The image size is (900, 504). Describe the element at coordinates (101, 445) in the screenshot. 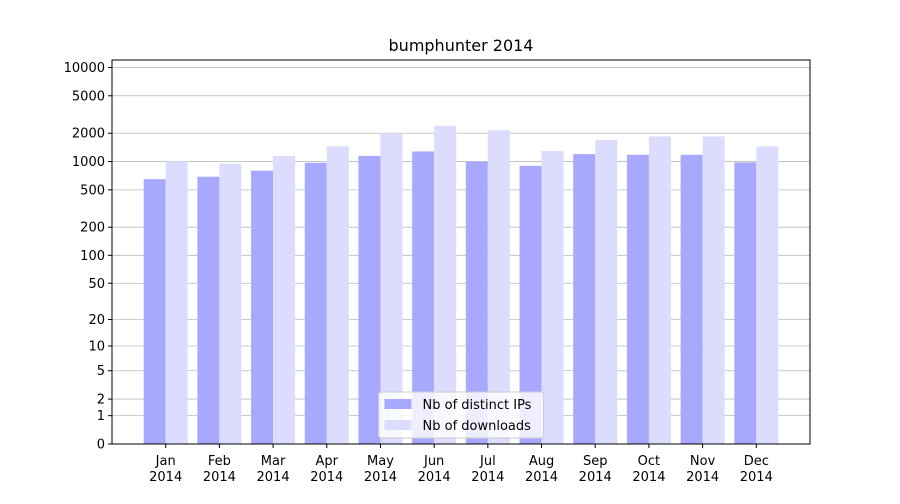

I see `y-tick-label: 0` at that location.